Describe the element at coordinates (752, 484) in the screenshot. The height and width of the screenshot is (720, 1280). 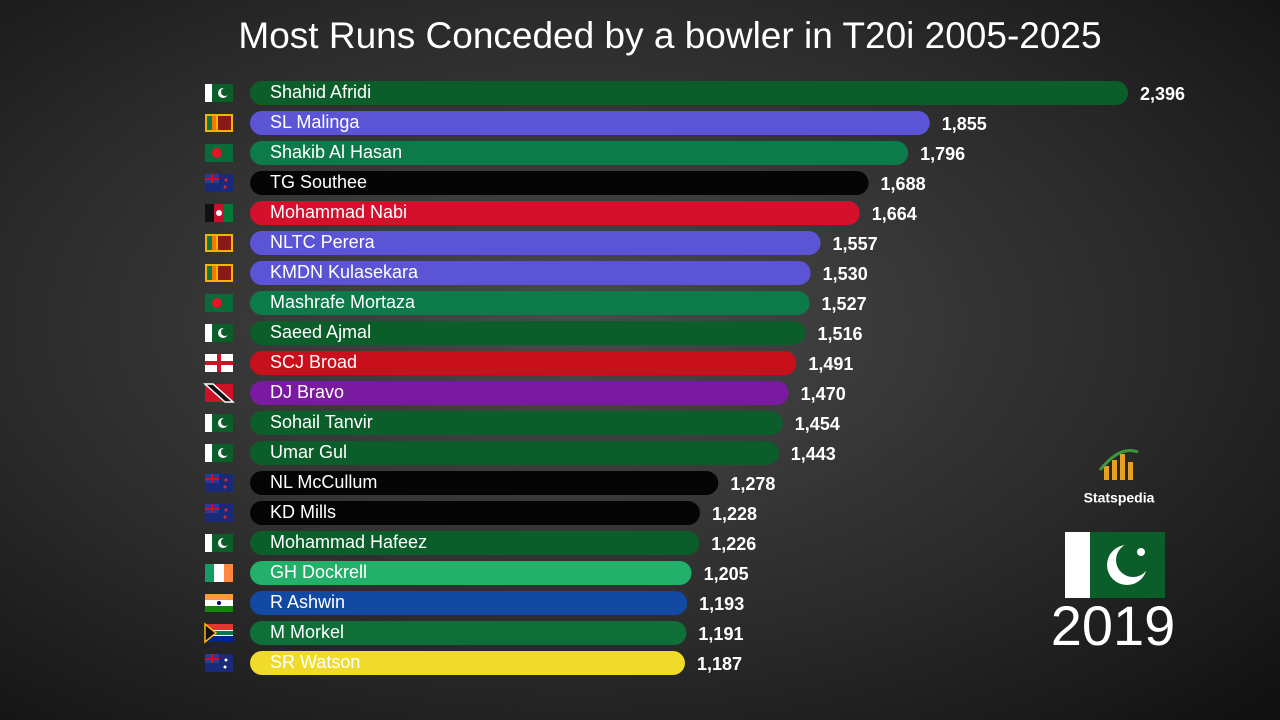
I see `value-label: 1,278` at that location.